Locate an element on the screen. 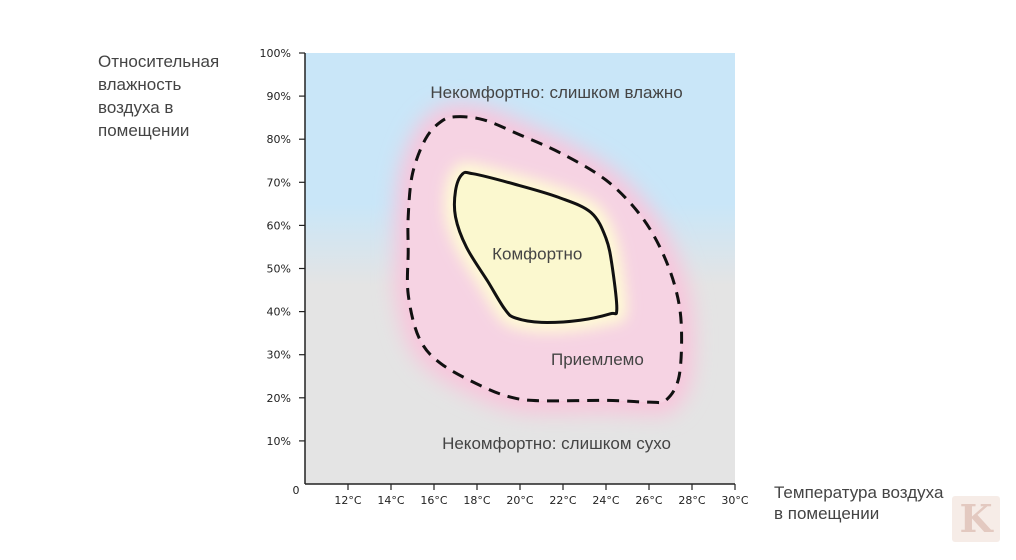 The height and width of the screenshot is (560, 1016). y-axis-title-line-4: помещении is located at coordinates (144, 130).